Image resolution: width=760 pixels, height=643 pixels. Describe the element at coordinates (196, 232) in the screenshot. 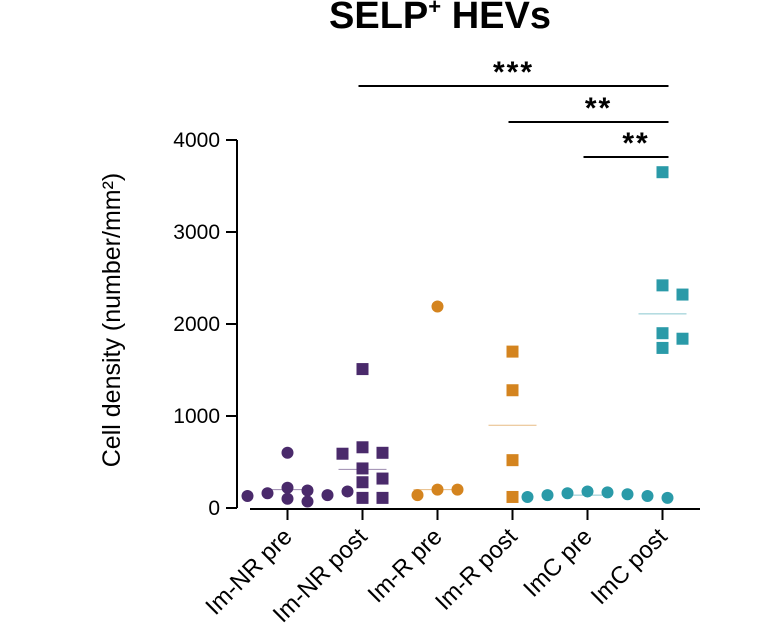

I see `y-tick-label: 3000` at that location.